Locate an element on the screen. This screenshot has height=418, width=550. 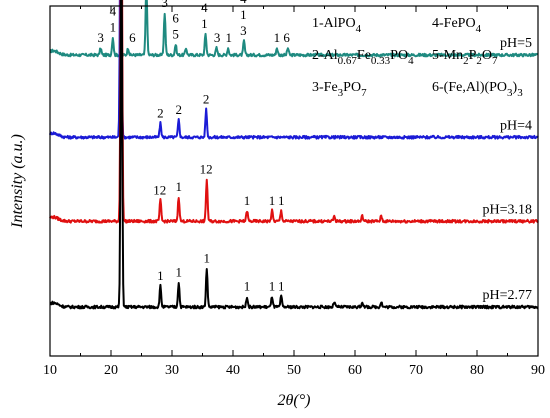
series-label: pH=4 is located at coordinates (516, 125).